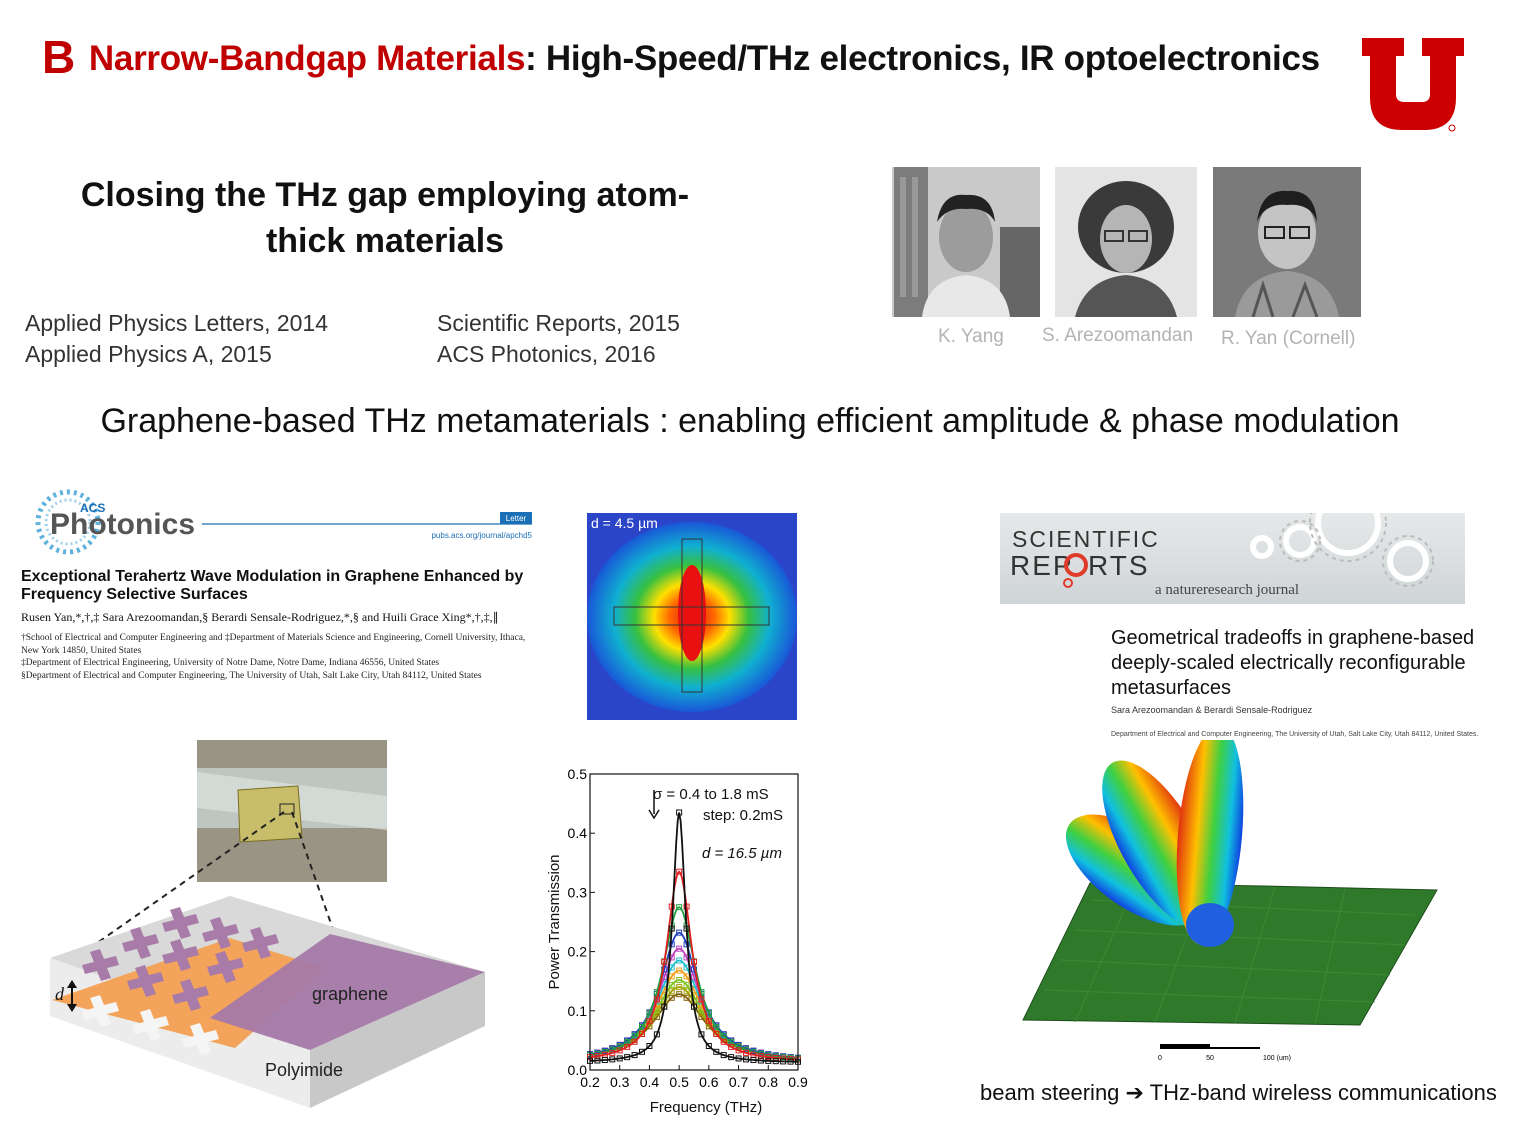 This screenshot has width=1518, height=1123. I want to click on chart-ylabel: Power Transmission, so click(554, 921).